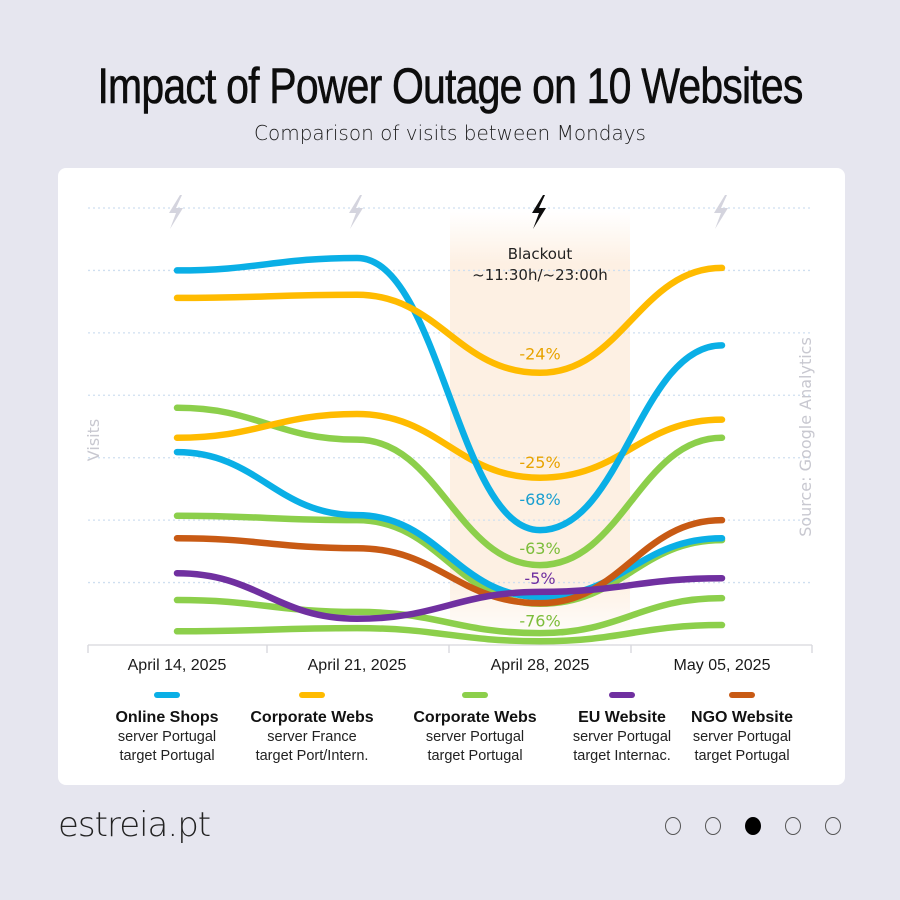  I want to click on x-tick-label: May 05, 2025, so click(722, 665).